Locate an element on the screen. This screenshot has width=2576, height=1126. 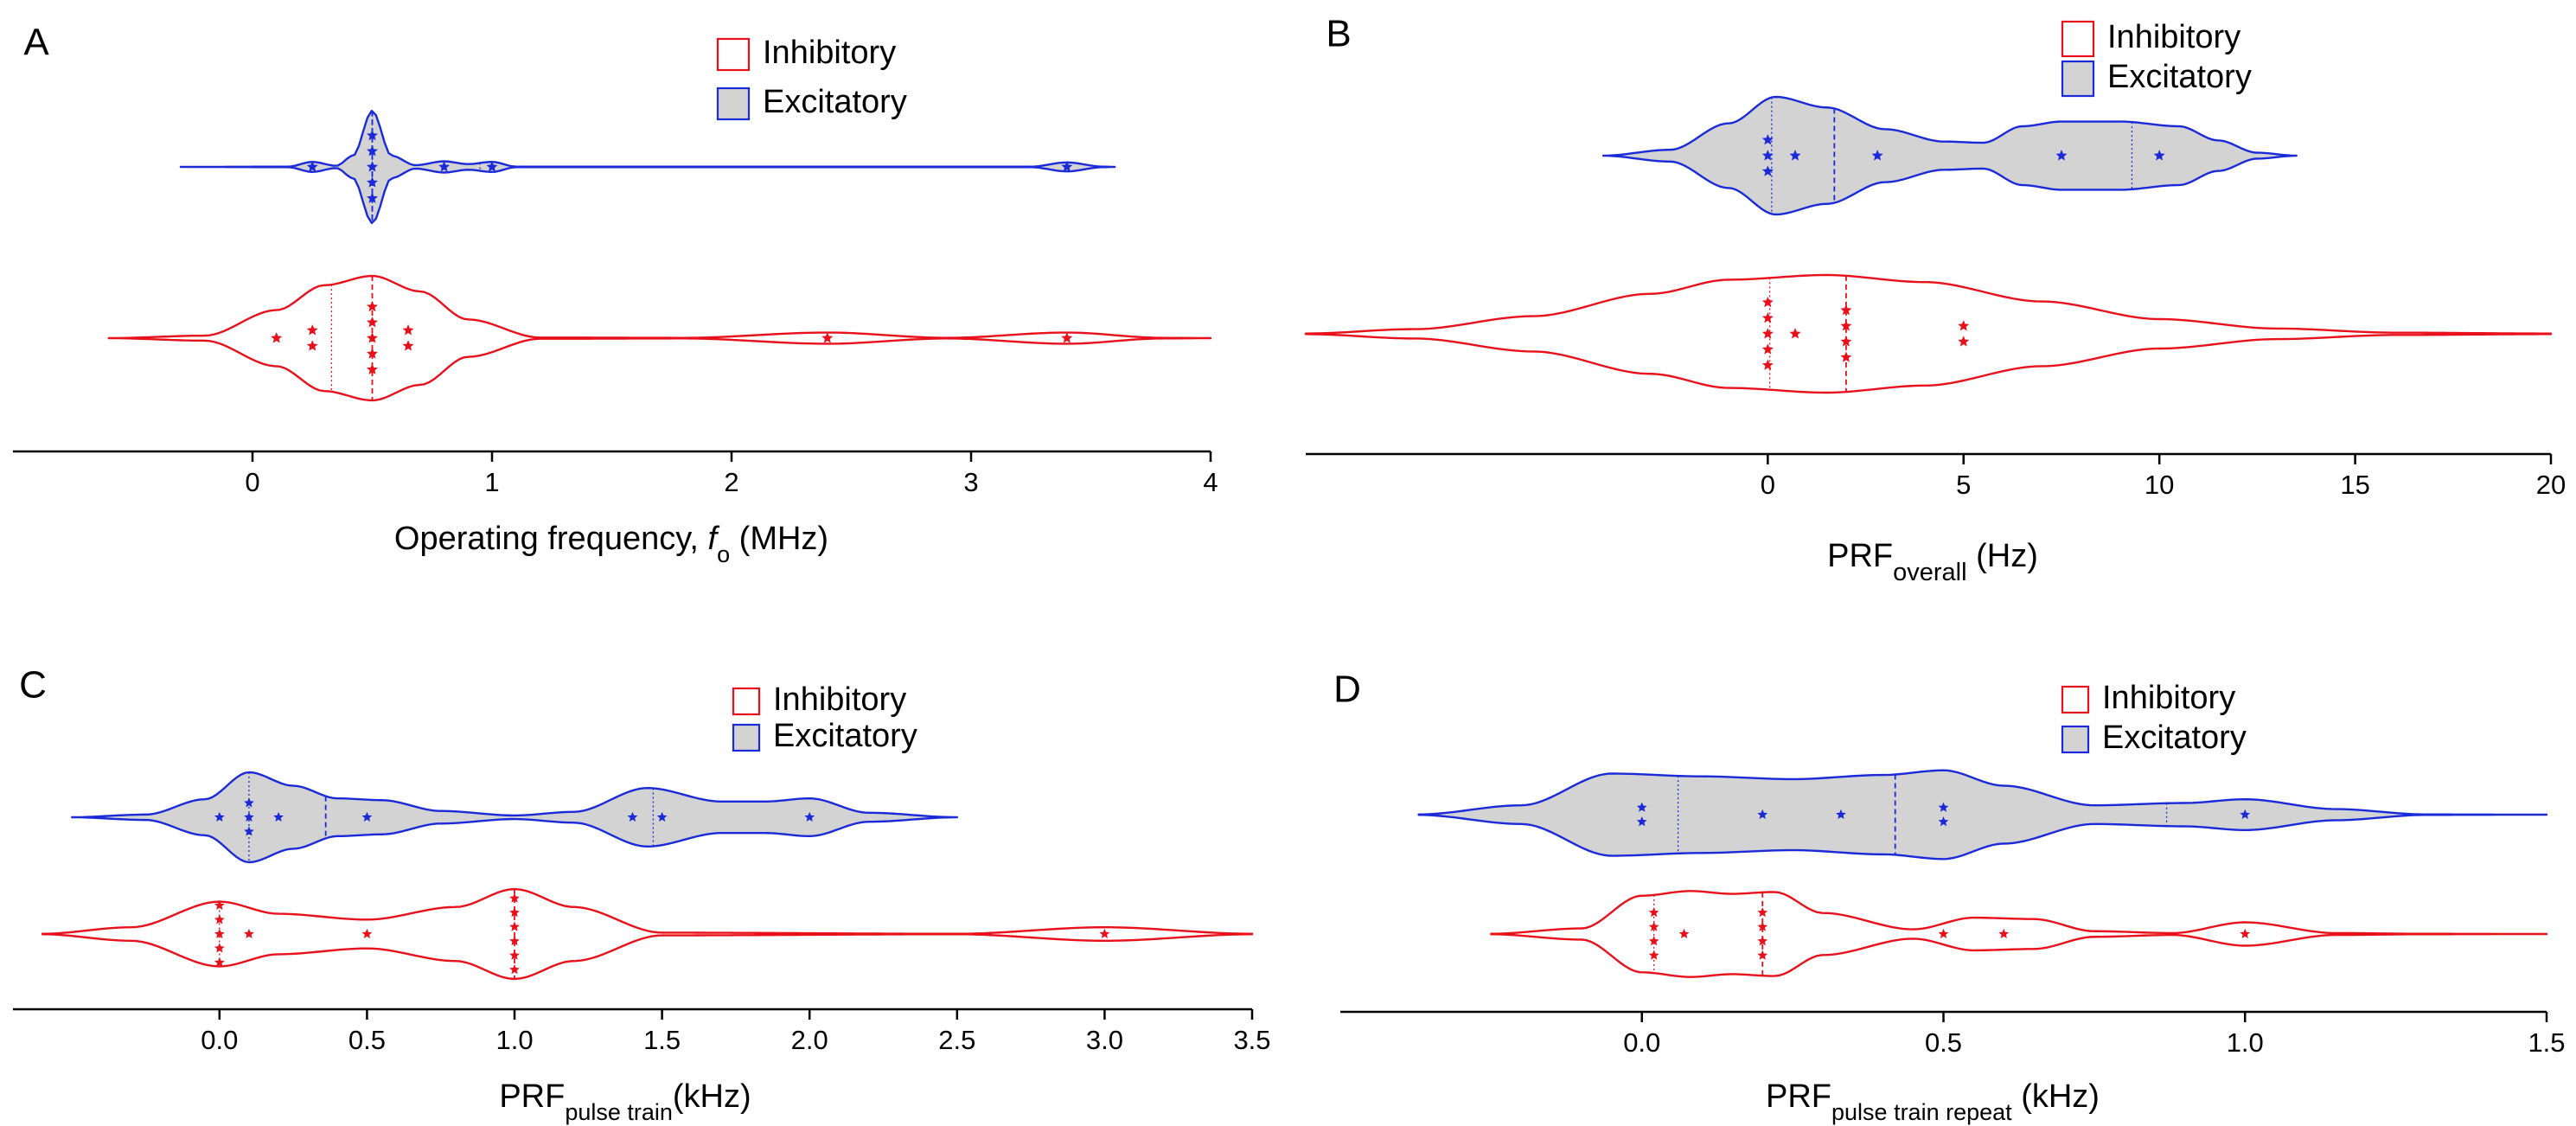
x-tick-label-a-3: 3 is located at coordinates (971, 482).